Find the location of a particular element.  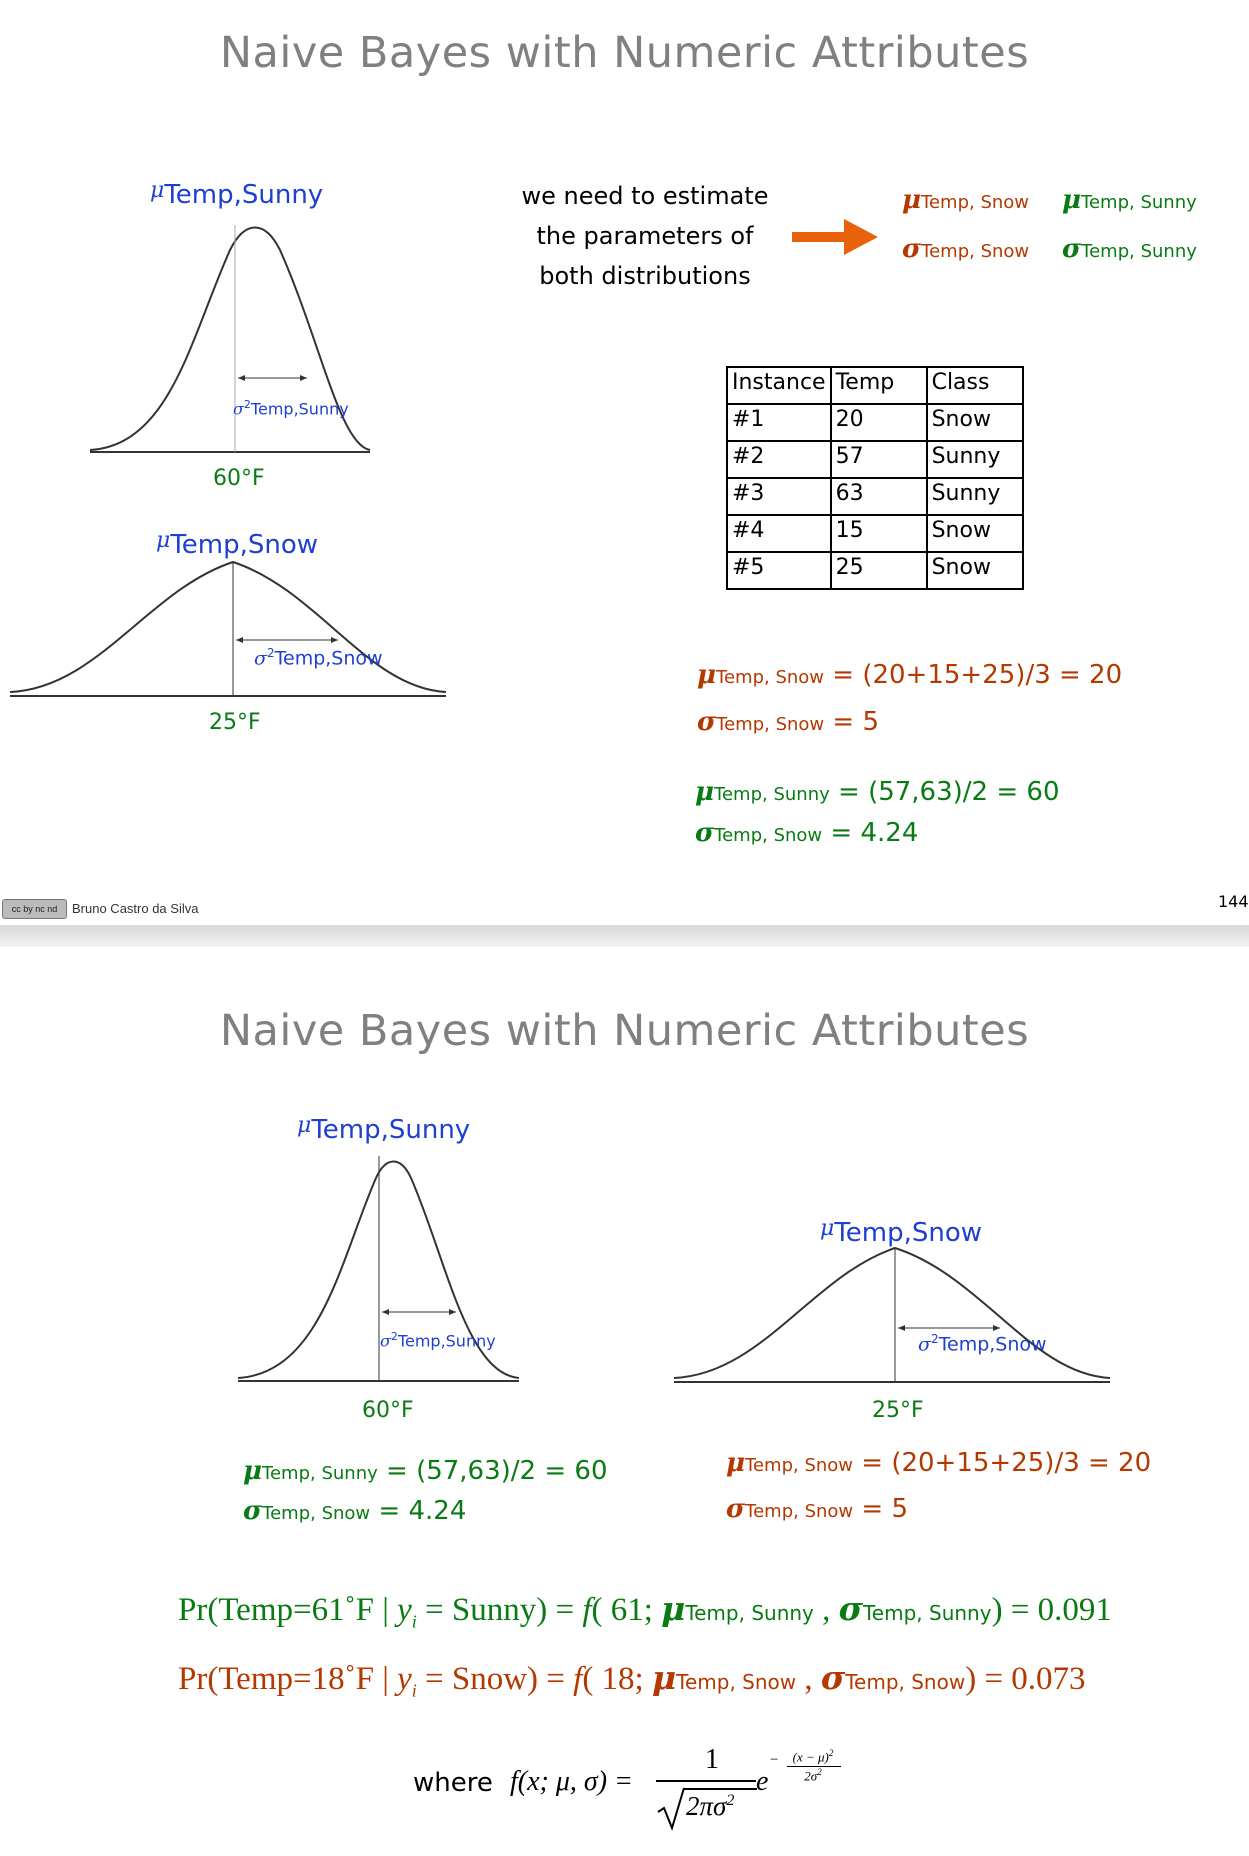

formula-e: e is located at coordinates (762, 1781).